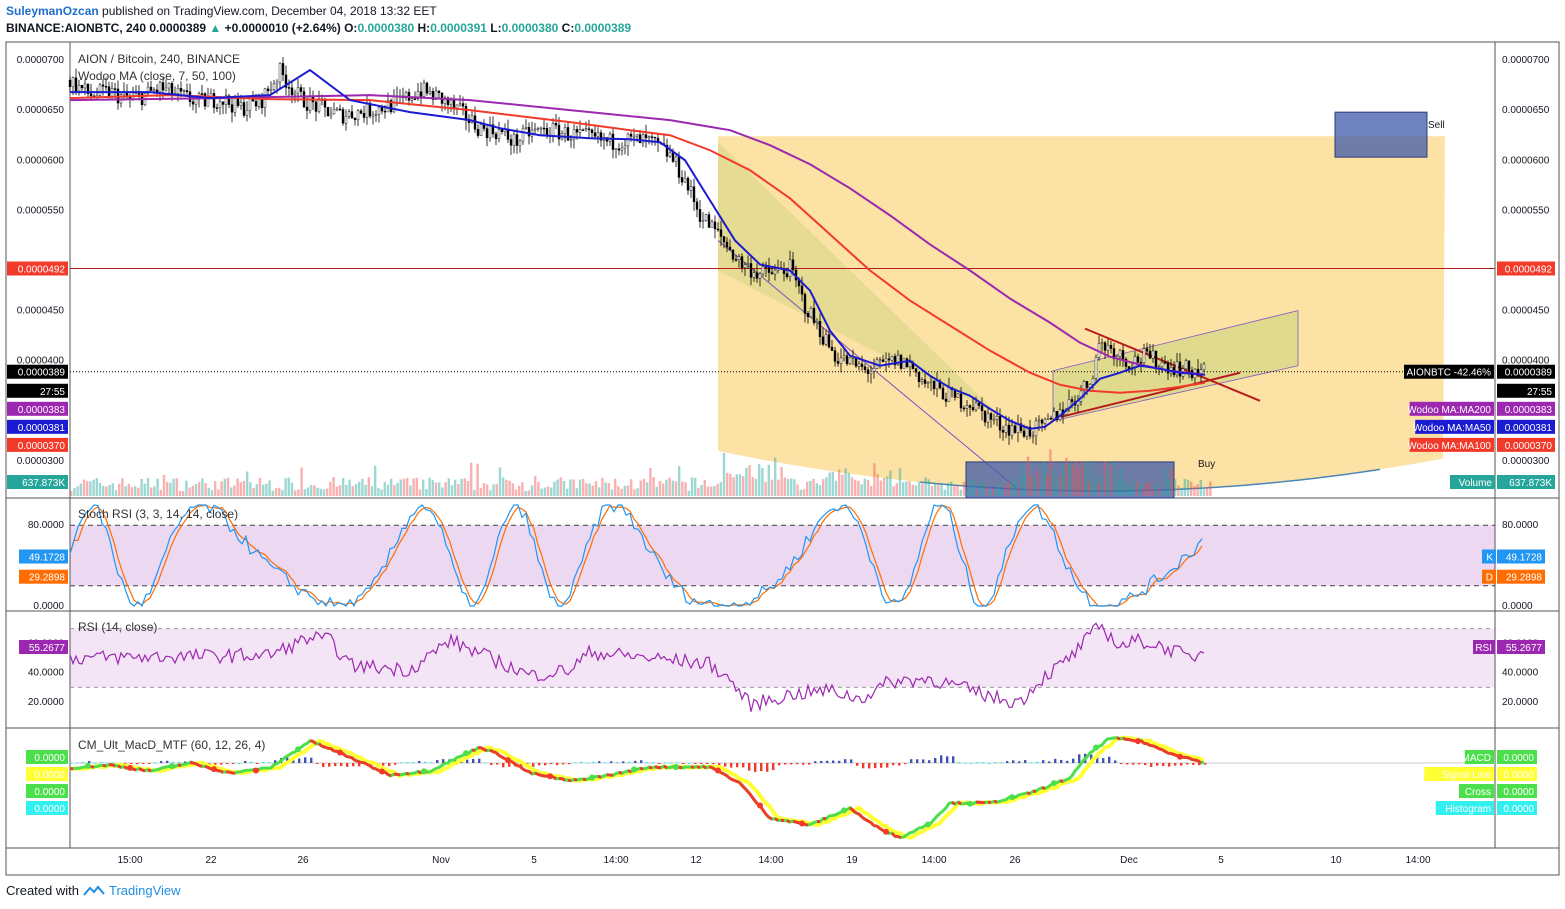 This screenshot has height=909, width=1565. I want to click on stoch-k-left-bg, so click(43, 556).